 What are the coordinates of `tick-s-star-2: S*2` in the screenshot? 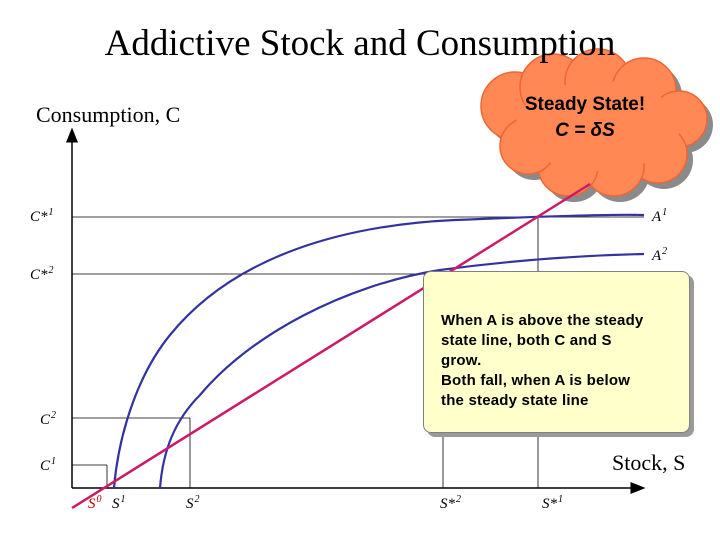 It's located at (450, 503).